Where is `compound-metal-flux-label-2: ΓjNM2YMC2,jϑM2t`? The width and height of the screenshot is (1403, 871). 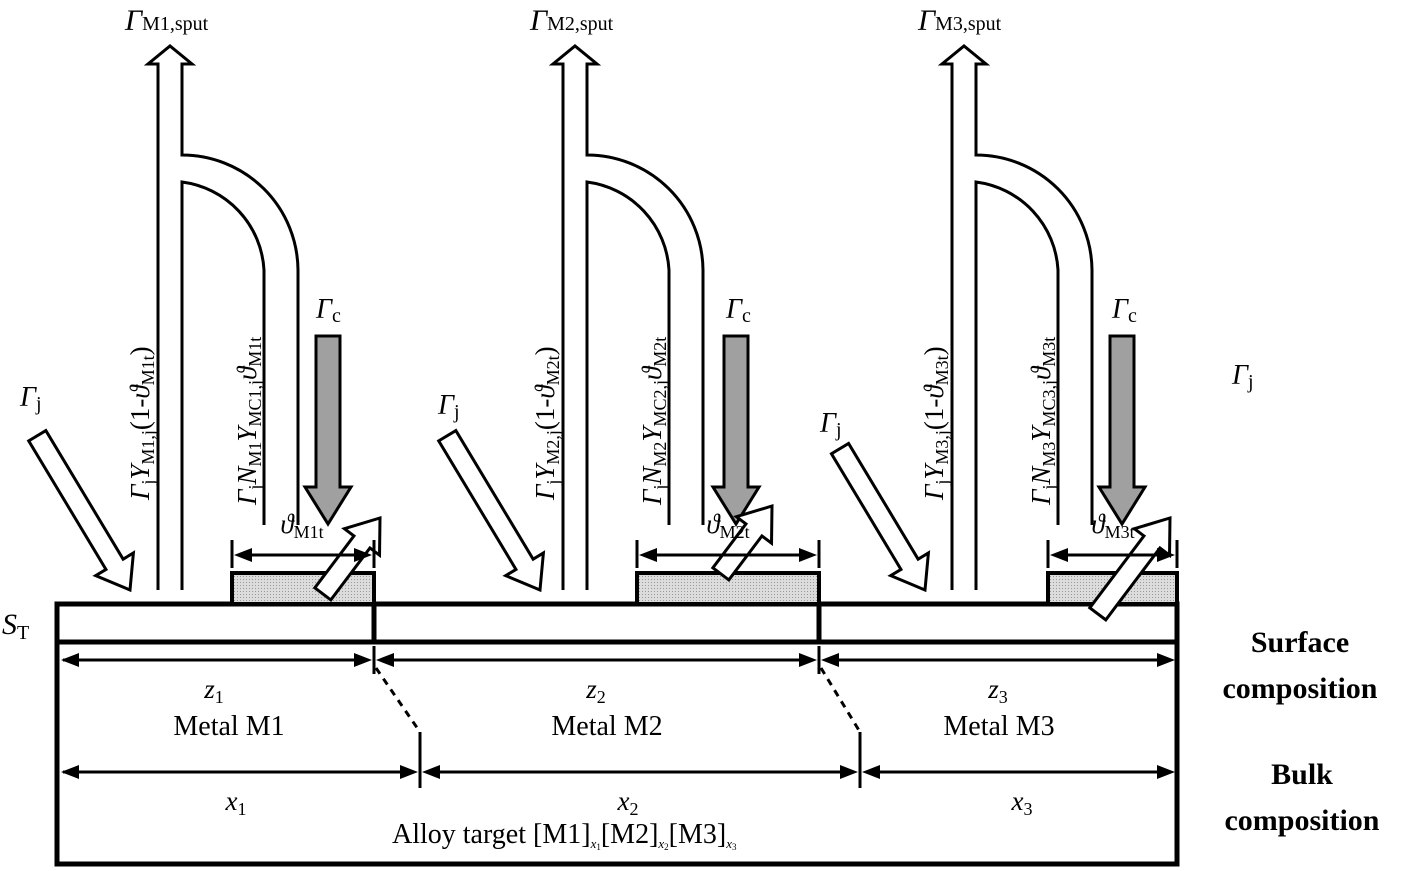 compound-metal-flux-label-2: ΓjNM2YMC2,jϑM2t is located at coordinates (653, 421).